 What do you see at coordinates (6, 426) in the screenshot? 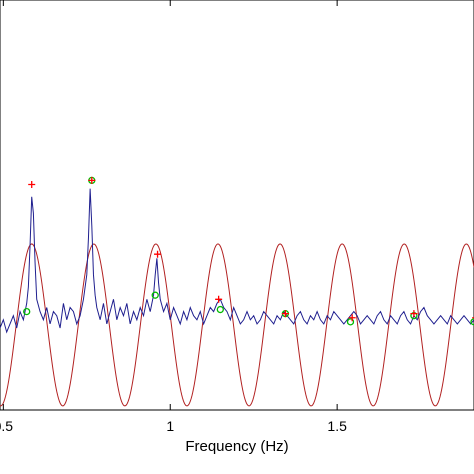
I see `x-tick-label: 0.5` at bounding box center [6, 426].